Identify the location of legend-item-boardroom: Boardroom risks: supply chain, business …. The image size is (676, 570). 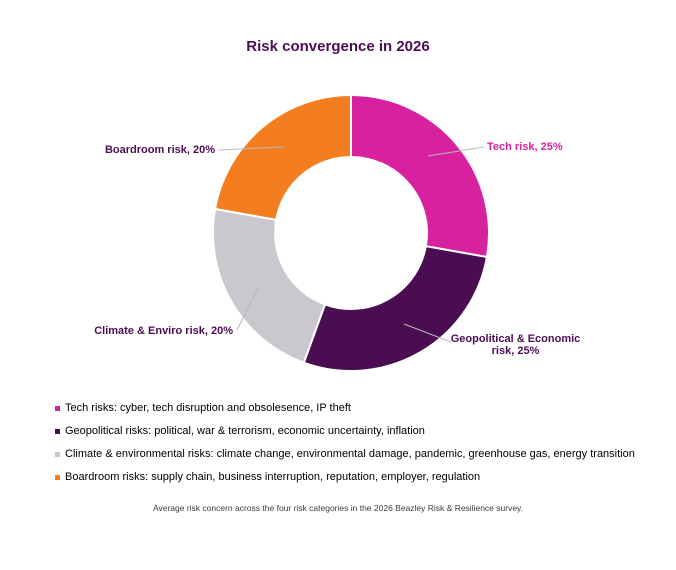
(345, 477).